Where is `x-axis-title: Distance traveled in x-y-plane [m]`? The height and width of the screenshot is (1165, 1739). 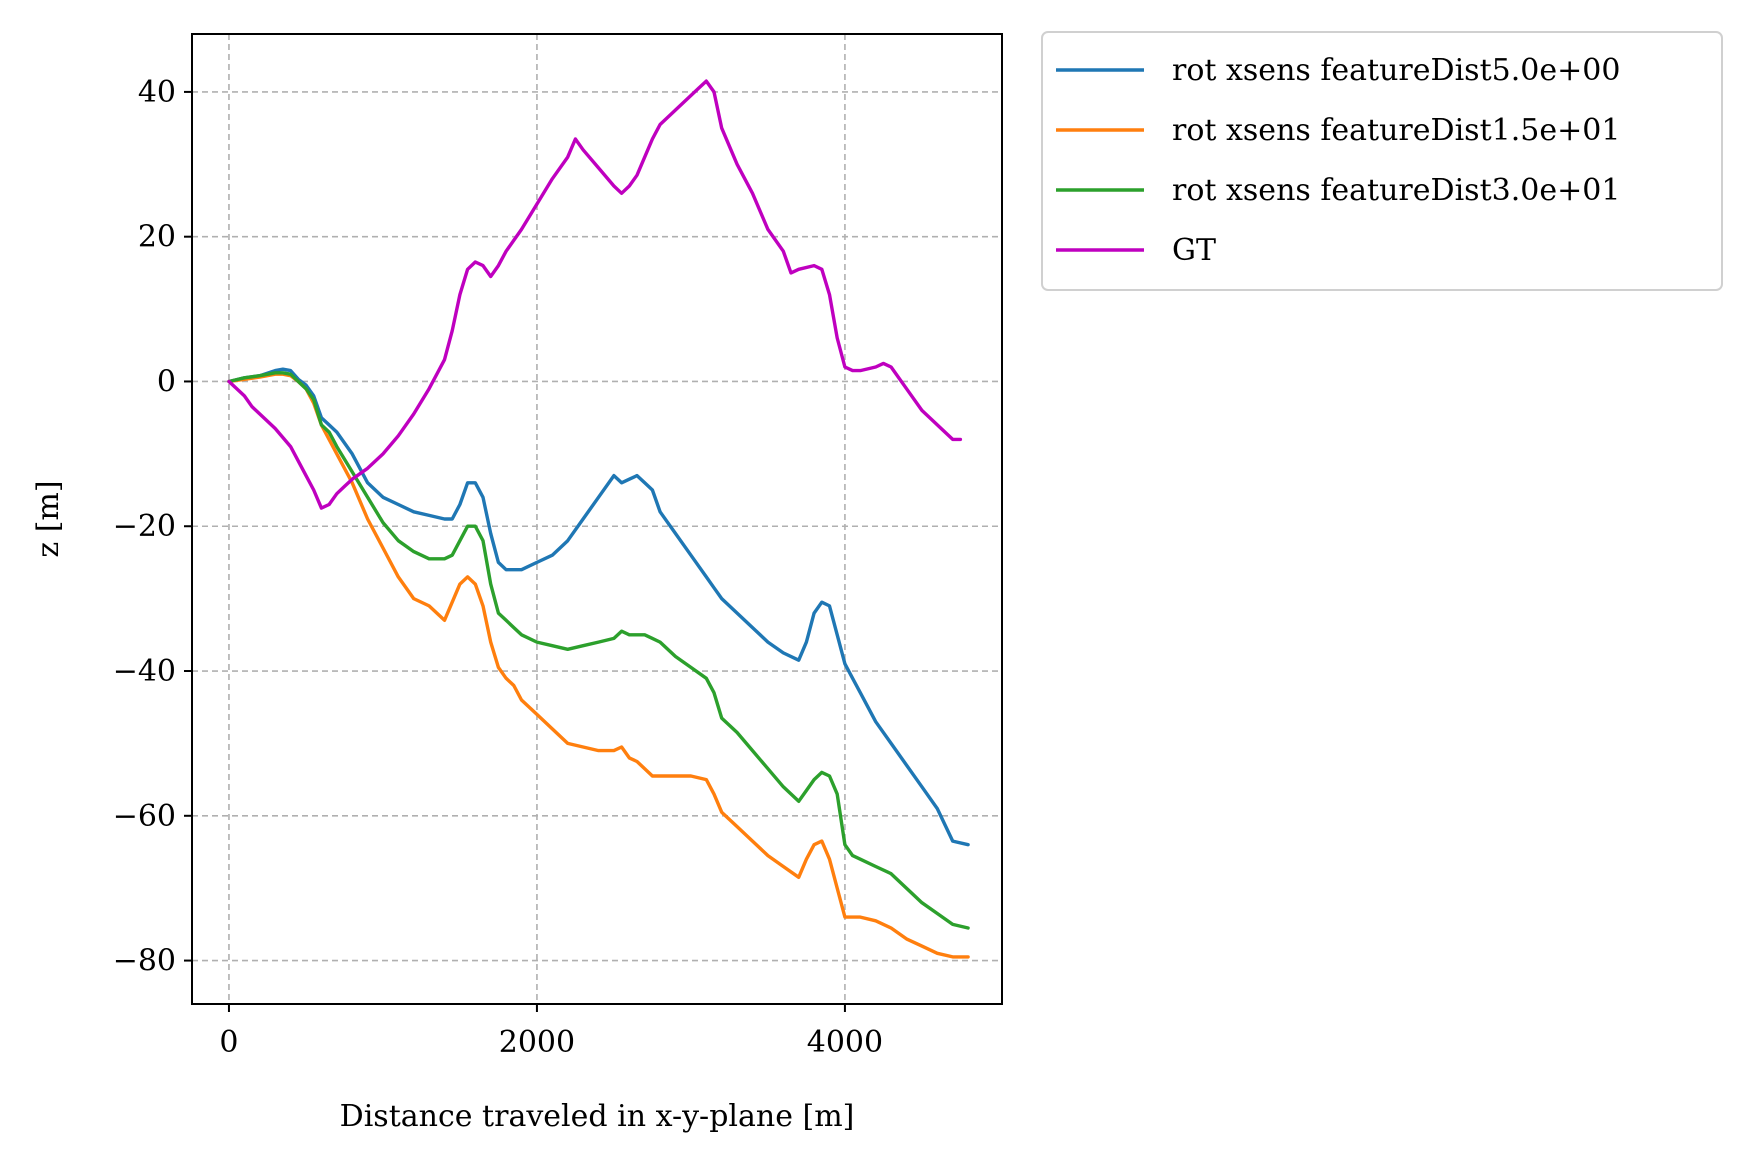 x-axis-title: Distance traveled in x-y-plane [m] is located at coordinates (597, 1116).